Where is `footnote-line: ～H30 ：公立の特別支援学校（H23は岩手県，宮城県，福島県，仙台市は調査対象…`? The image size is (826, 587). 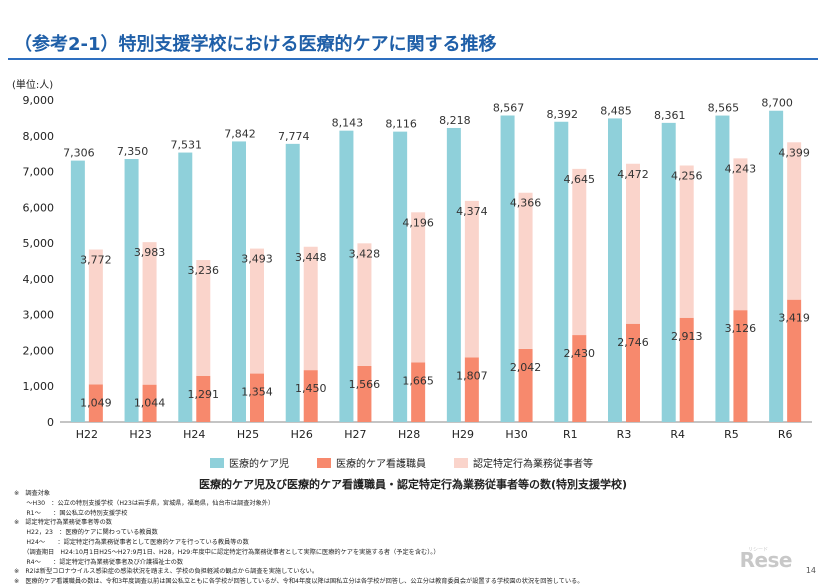
footnote-line: ～H30 ：公立の特別支援学校（H23は岩手県，宮城県，福島県，仙台市は調査対象… is located at coordinates (144, 503).